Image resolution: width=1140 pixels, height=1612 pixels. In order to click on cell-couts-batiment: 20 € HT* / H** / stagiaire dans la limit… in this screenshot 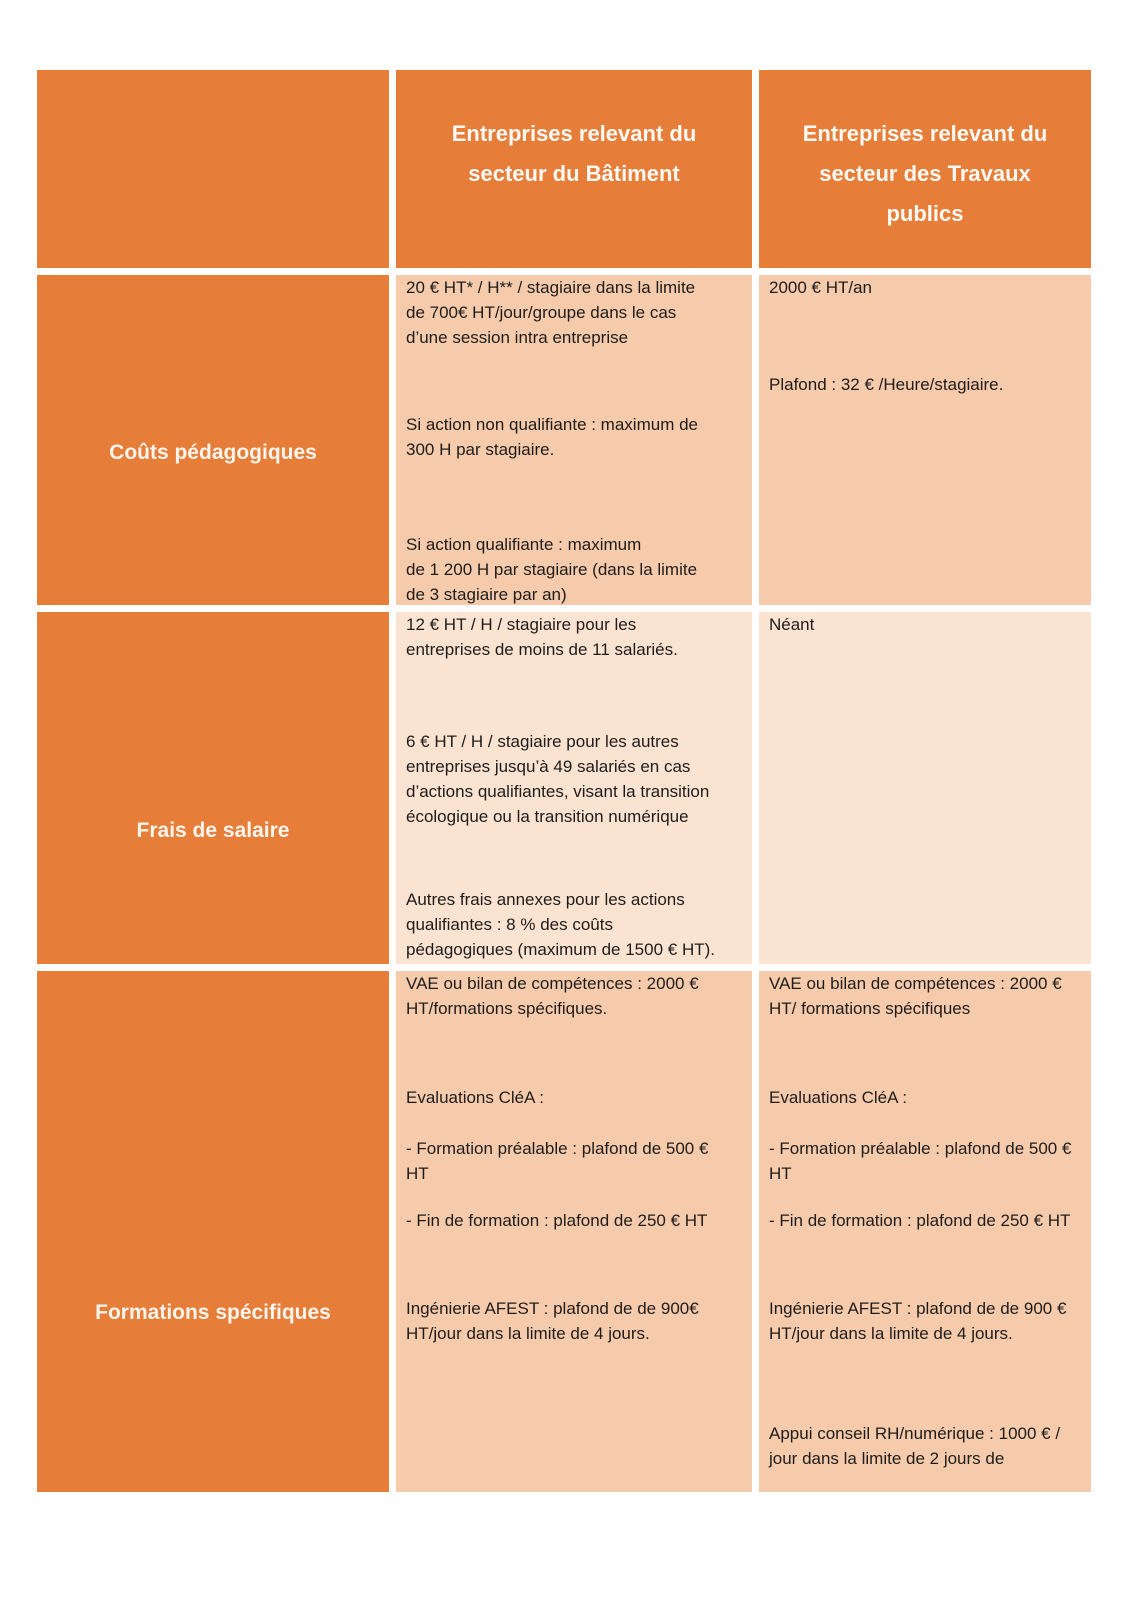, I will do `click(574, 440)`.